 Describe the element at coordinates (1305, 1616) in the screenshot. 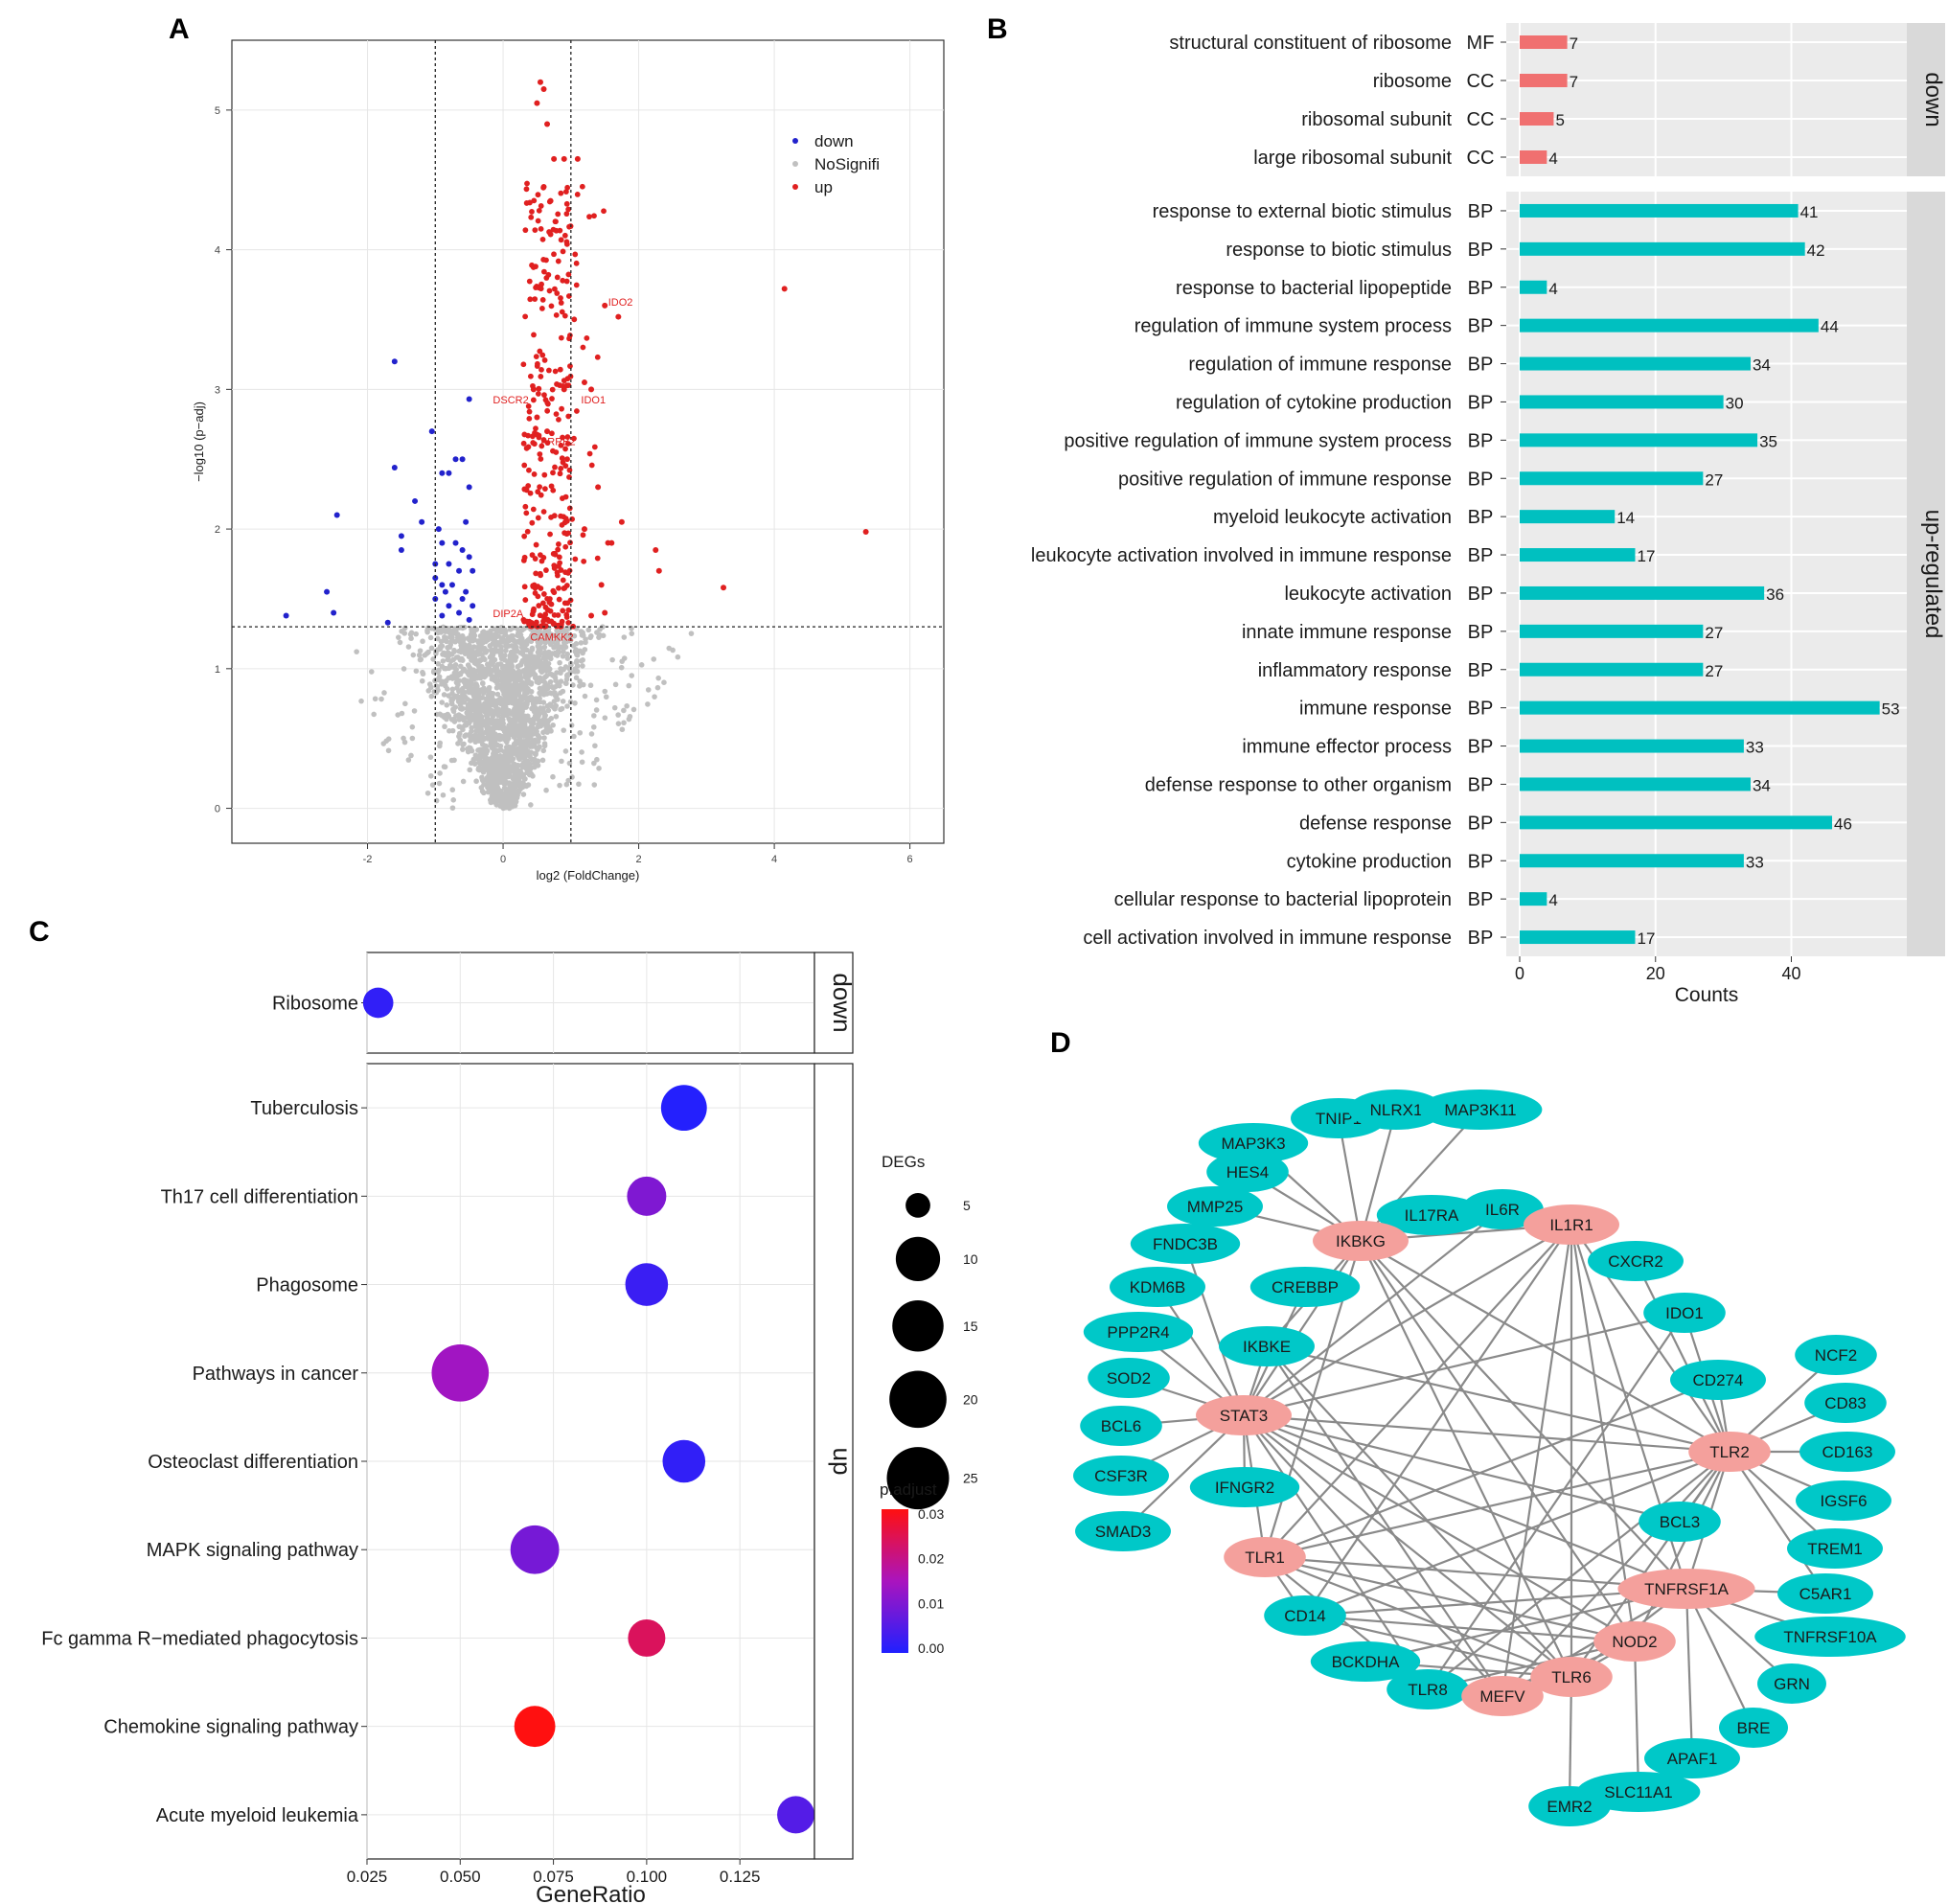

I see `network-node` at that location.